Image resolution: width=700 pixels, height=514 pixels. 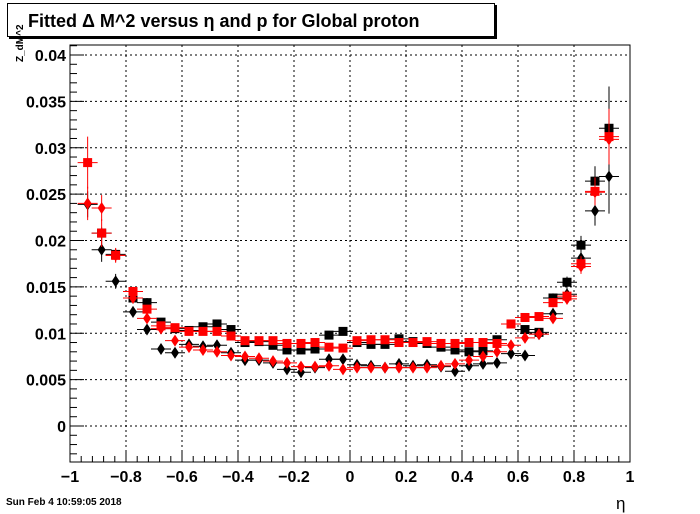 I want to click on y-tick-label: 0.005, so click(x=46, y=381).